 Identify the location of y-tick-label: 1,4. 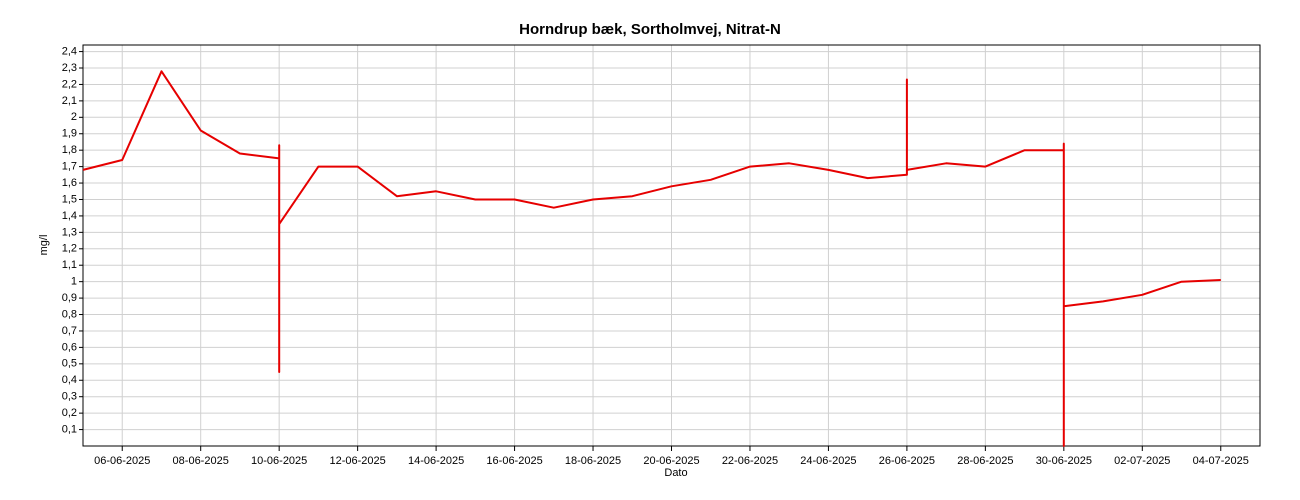
(69, 216).